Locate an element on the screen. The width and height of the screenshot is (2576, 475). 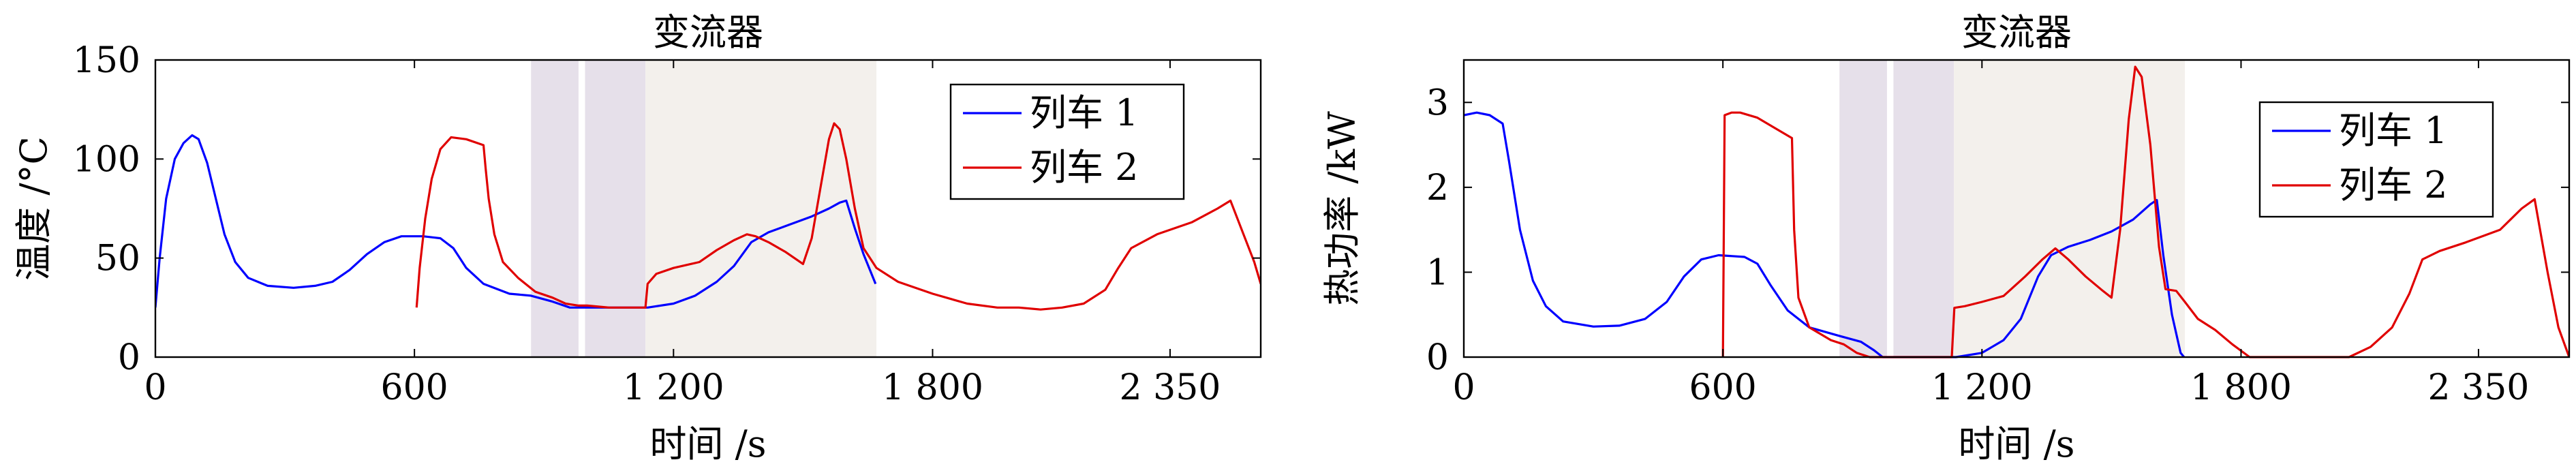
y-tick-label: 150 is located at coordinates (107, 61).